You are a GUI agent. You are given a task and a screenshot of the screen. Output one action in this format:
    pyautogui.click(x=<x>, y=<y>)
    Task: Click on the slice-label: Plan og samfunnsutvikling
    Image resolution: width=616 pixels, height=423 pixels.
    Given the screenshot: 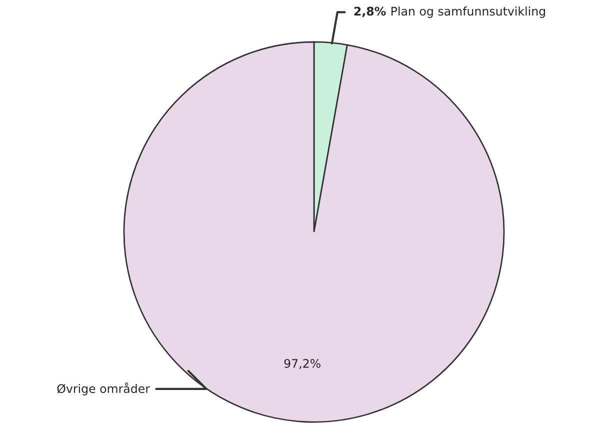 What is the action you would take?
    pyautogui.click(x=469, y=12)
    